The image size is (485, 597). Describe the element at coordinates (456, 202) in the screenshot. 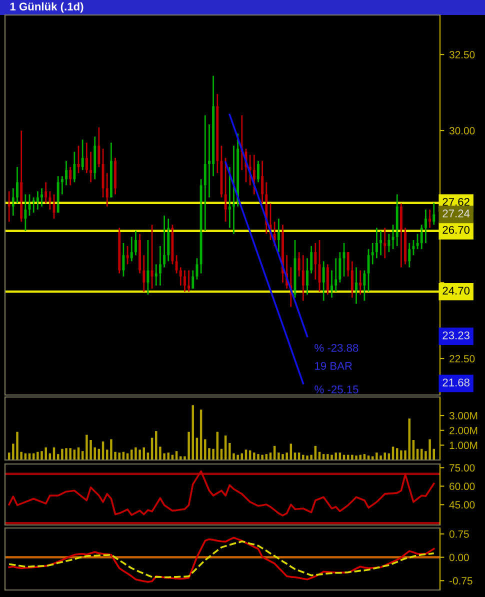

I see `ref-line-label: 27.62` at that location.